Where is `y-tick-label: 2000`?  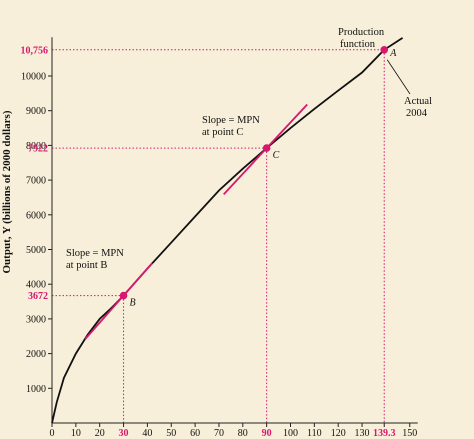 y-tick-label: 2000 is located at coordinates (36, 354).